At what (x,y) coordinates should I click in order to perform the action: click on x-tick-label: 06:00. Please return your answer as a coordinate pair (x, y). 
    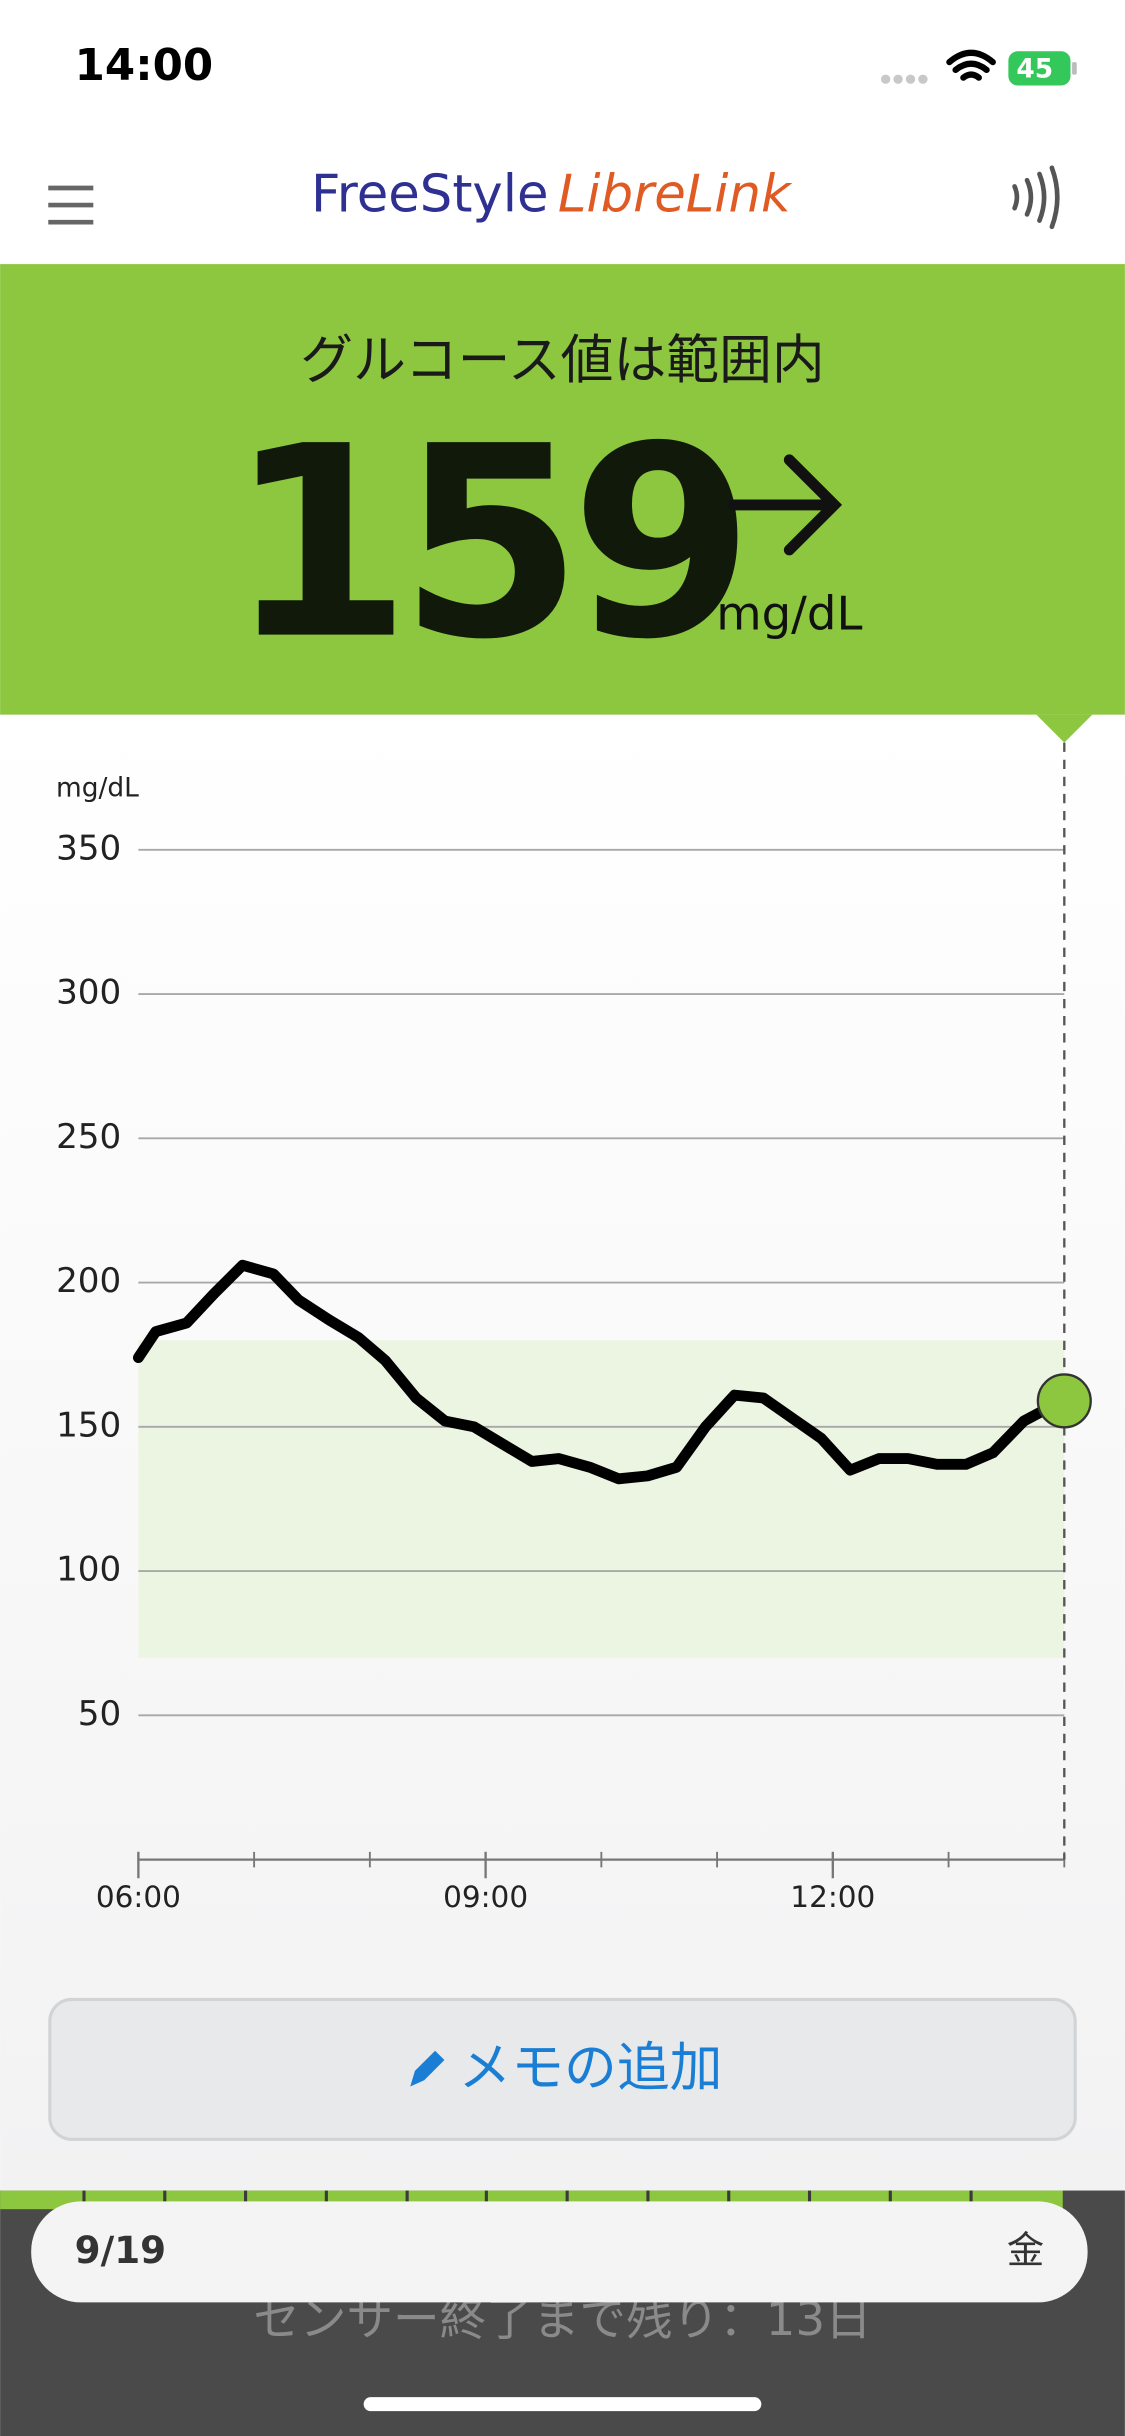
    Looking at the image, I should click on (138, 1897).